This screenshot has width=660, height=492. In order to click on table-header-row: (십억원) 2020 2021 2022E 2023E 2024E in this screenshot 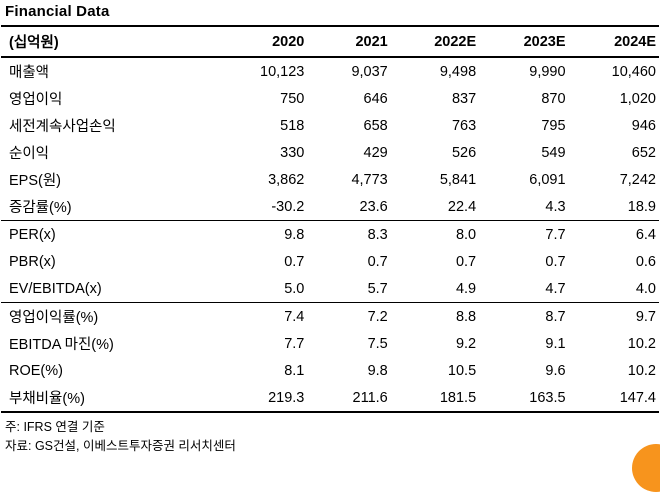, I will do `click(330, 42)`.